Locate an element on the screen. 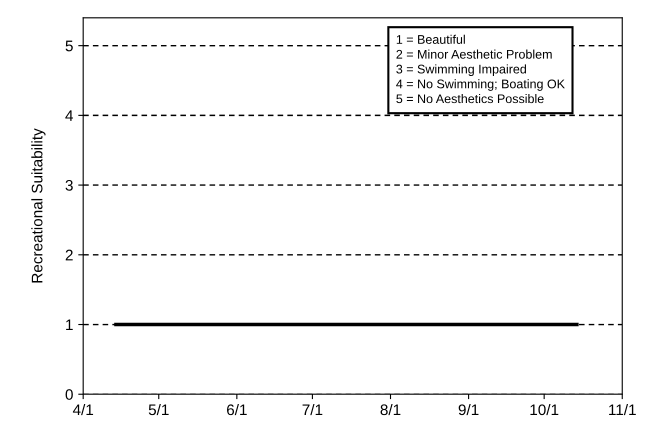 Image resolution: width=655 pixels, height=423 pixels. annotation: 1 = Beautiful 2 = Minor Aesthetic Problem 3 = Swimming Impaired 4 = No Swimming; Boating OK 5 = No Aesthetics Possible is located at coordinates (480, 69).